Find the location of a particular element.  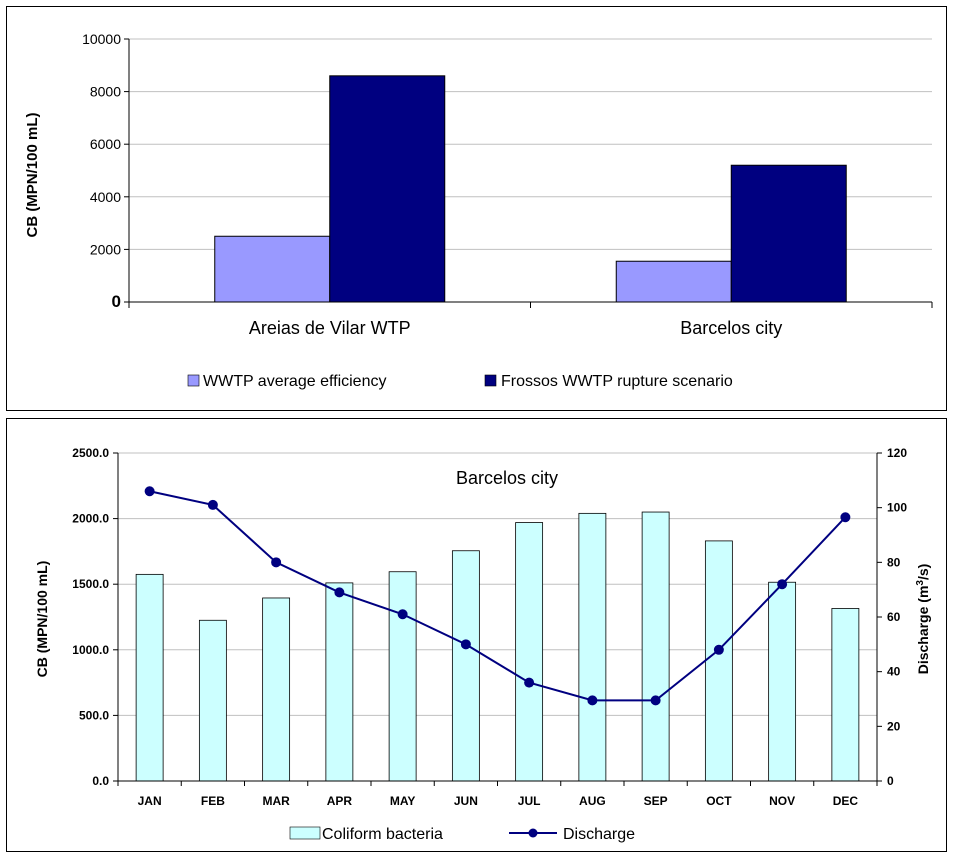

bottom-left-tick-label: 500.0 is located at coordinates (94, 715).